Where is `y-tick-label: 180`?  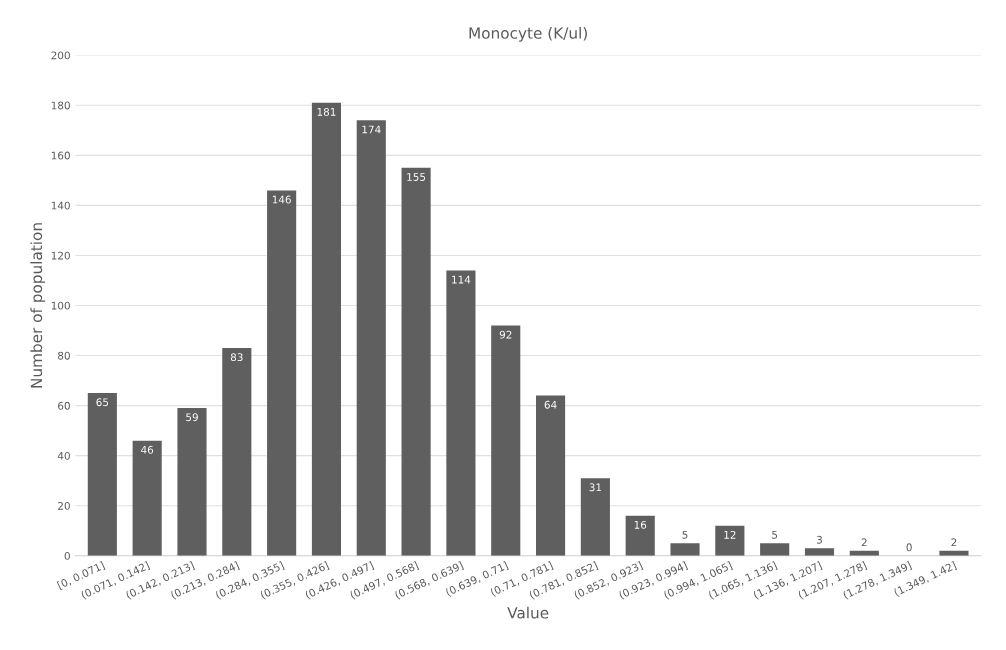 y-tick-label: 180 is located at coordinates (60, 105).